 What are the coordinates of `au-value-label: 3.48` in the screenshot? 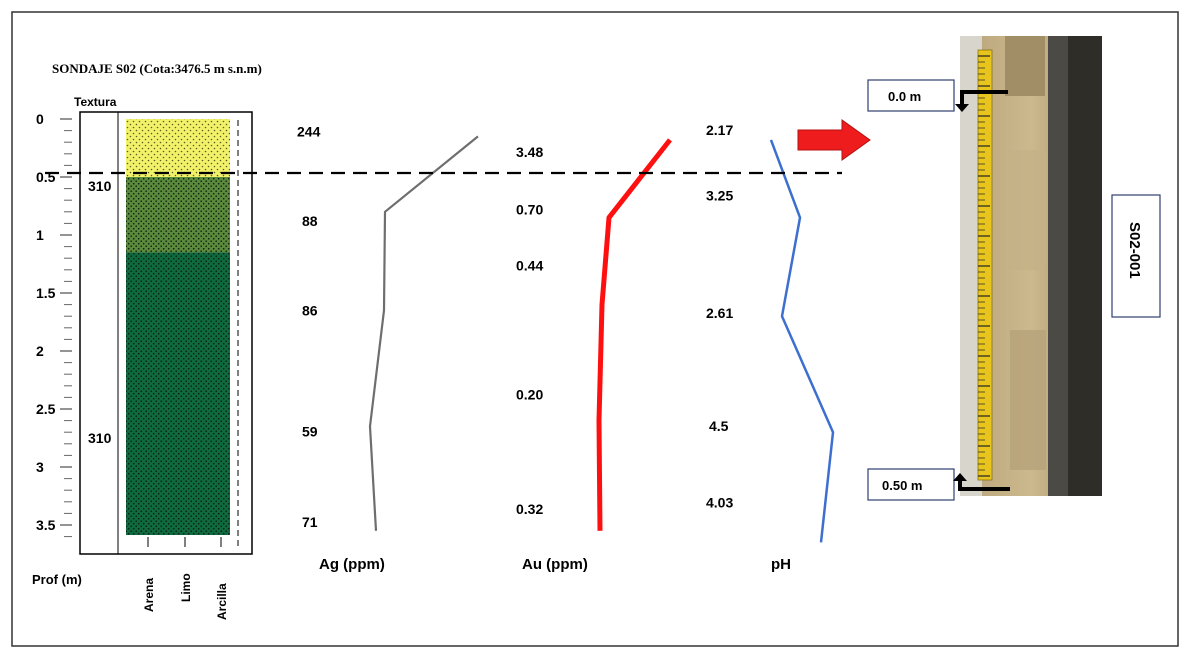 It's located at (529, 152).